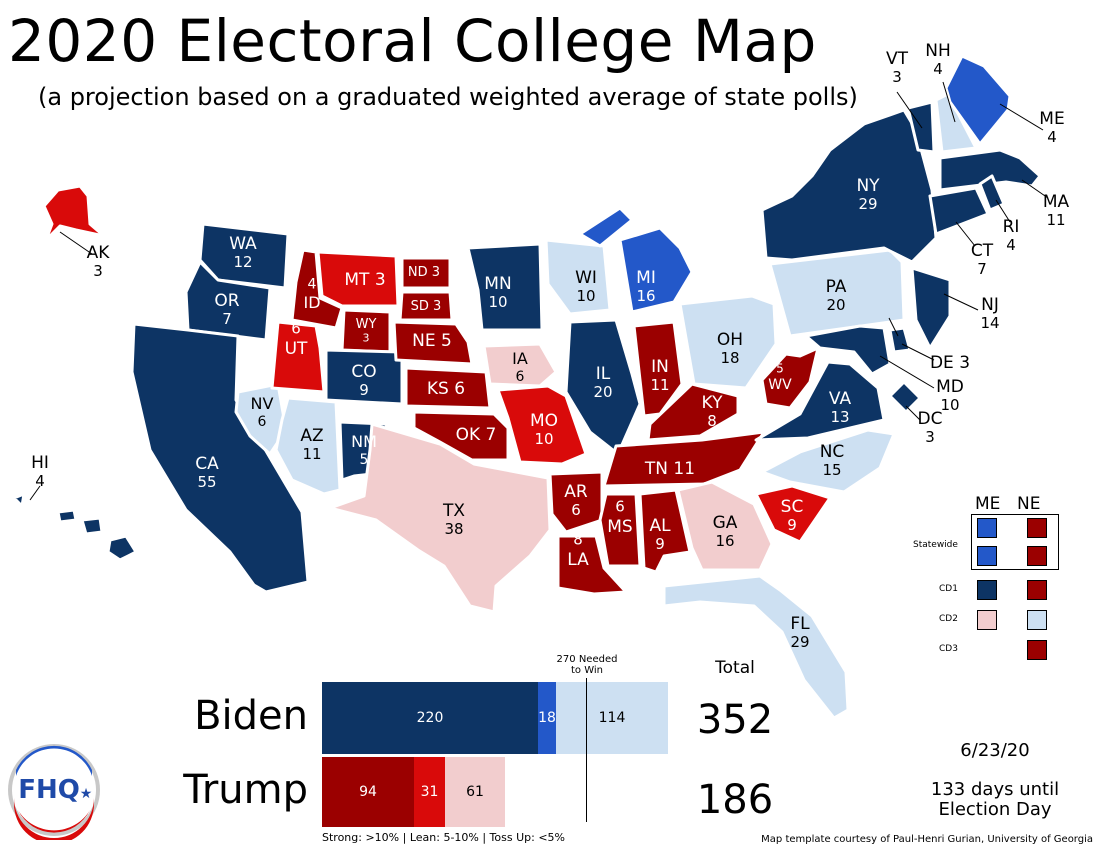 This screenshot has height=849, width=1099. I want to click on state-mn, so click(505, 287).